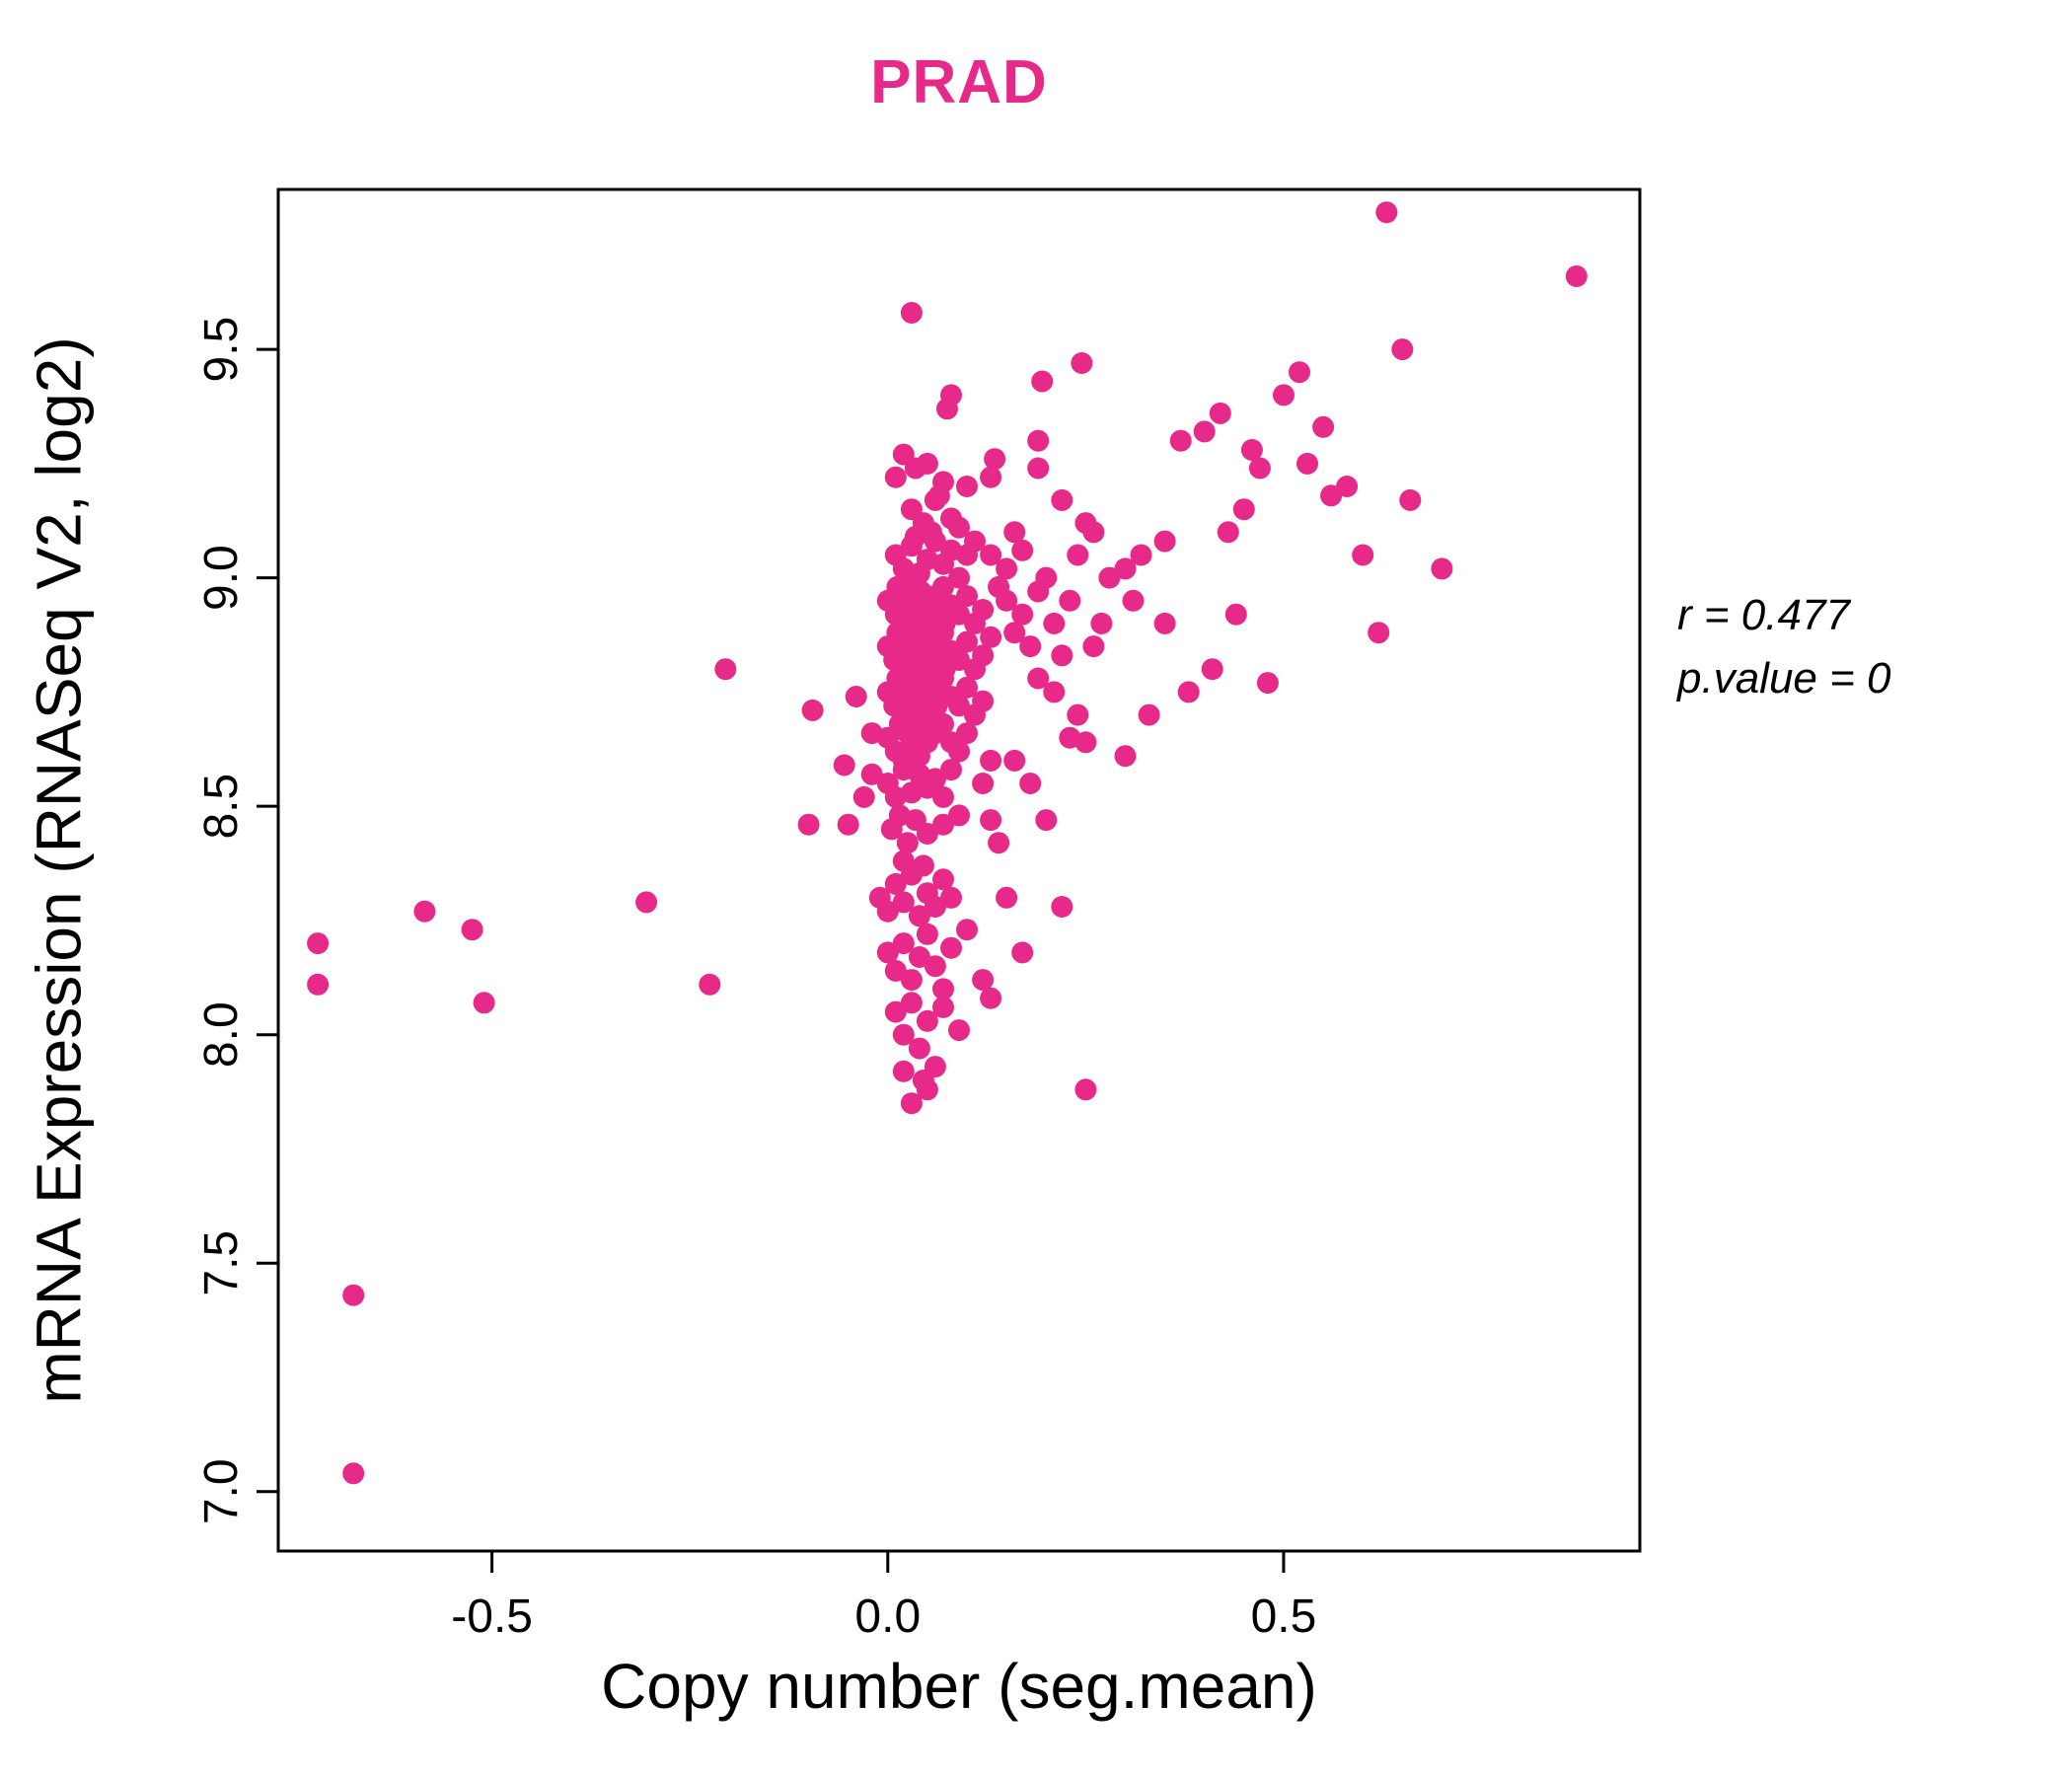 The width and height of the screenshot is (2072, 1776). Describe the element at coordinates (222, 1491) in the screenshot. I see `y-tick-label: 7.0` at that location.